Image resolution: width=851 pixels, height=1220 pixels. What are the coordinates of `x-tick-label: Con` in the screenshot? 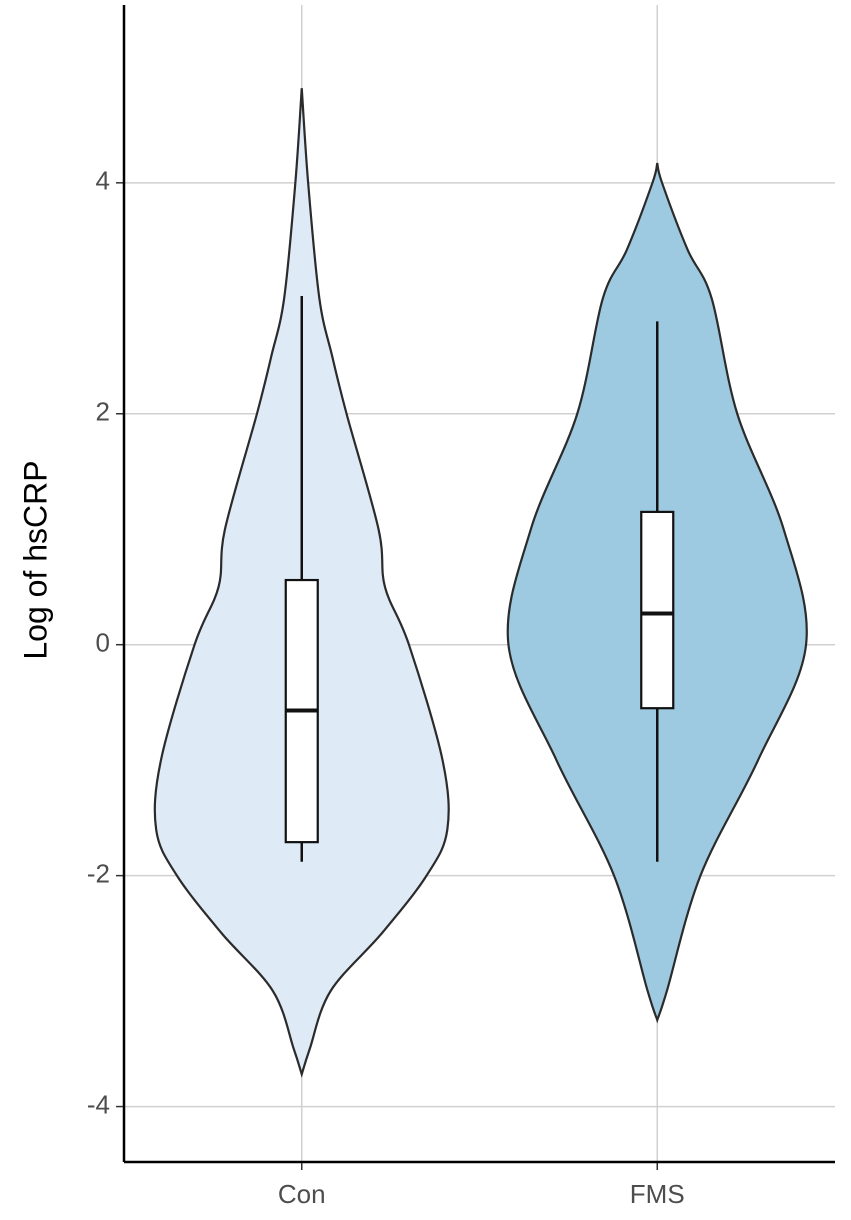 It's located at (302, 1194).